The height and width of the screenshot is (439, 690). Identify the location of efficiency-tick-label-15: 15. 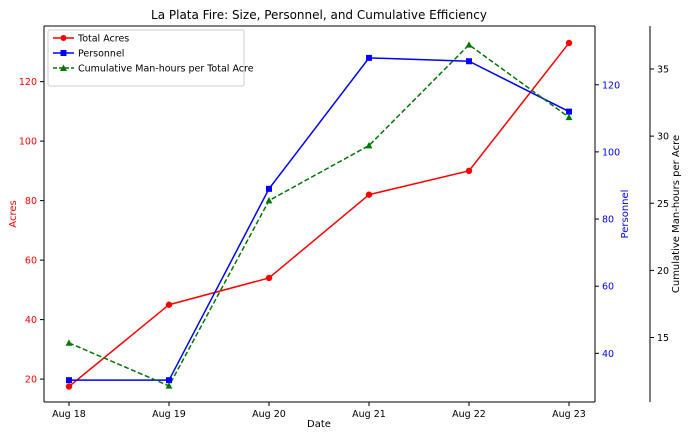
(663, 338).